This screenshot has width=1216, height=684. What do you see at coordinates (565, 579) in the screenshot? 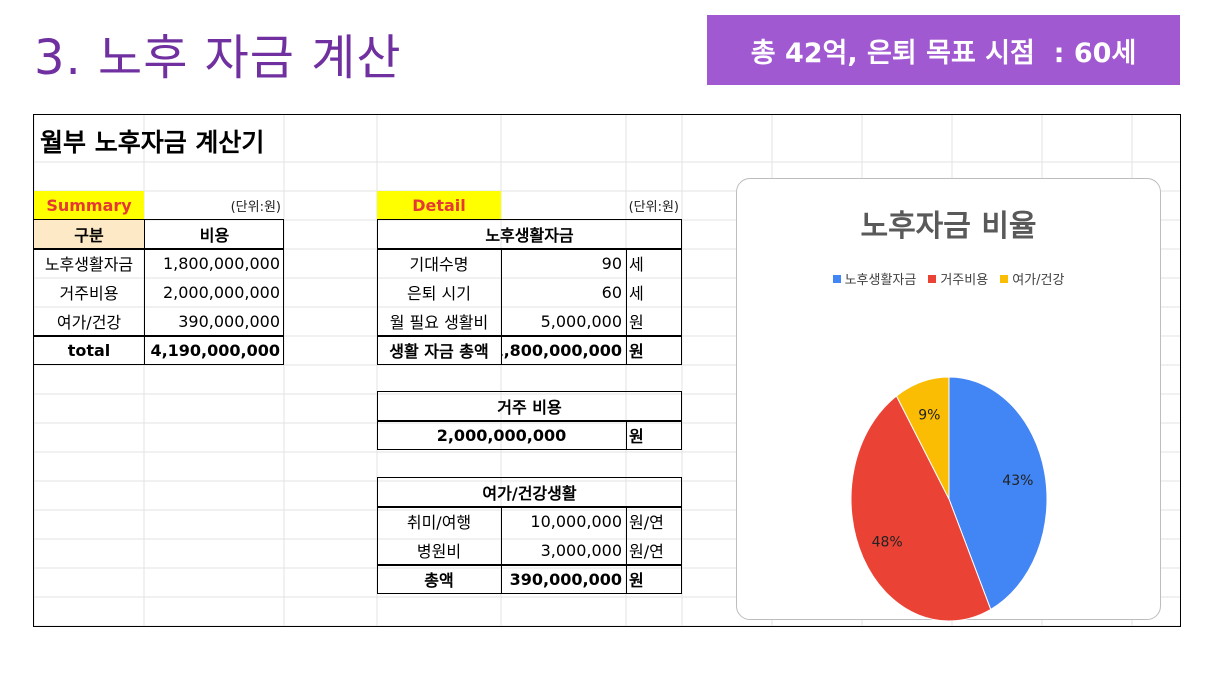
I see `leisure-total-value: 390,000,000` at bounding box center [565, 579].